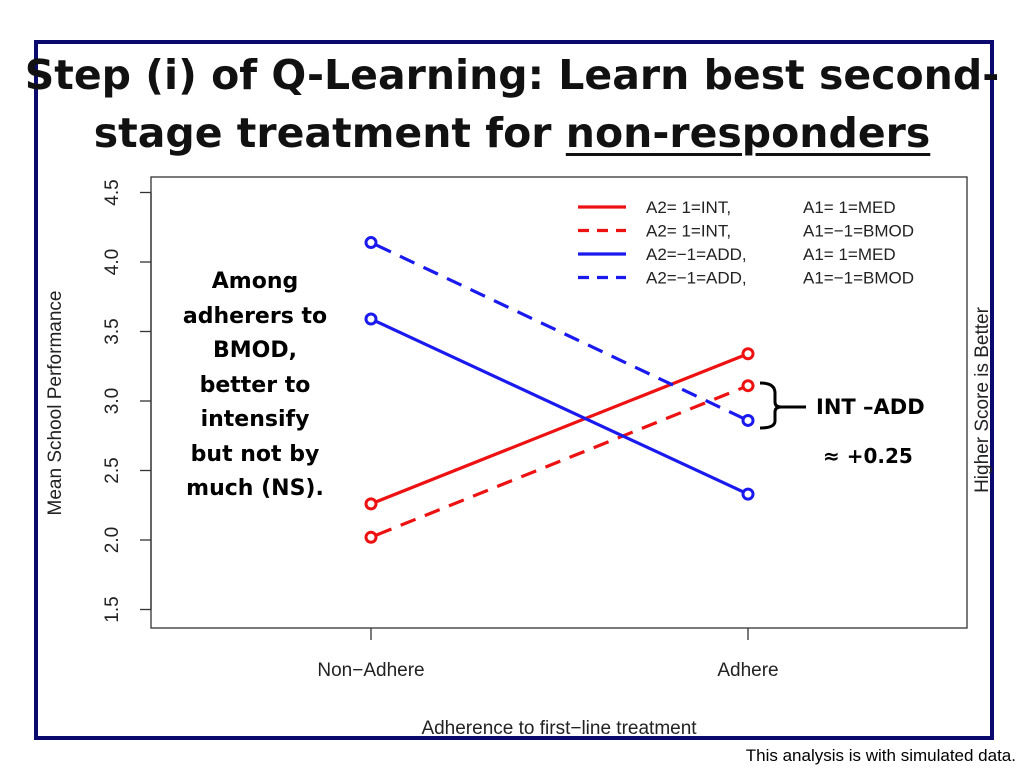  Describe the element at coordinates (559, 728) in the screenshot. I see `x-axis-title: Adherence to first−line treatment` at that location.